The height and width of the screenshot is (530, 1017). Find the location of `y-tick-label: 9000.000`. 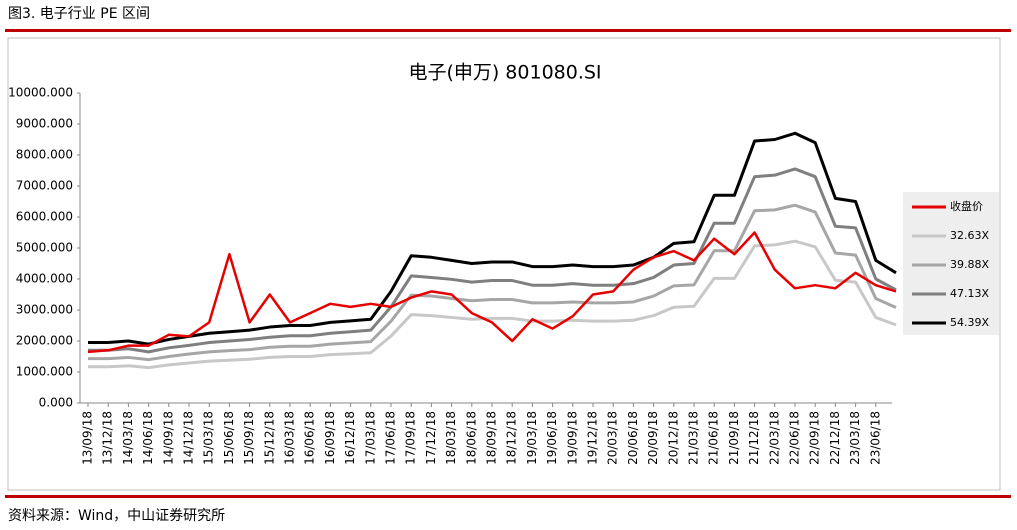

y-tick-label: 9000.000 is located at coordinates (44, 124).